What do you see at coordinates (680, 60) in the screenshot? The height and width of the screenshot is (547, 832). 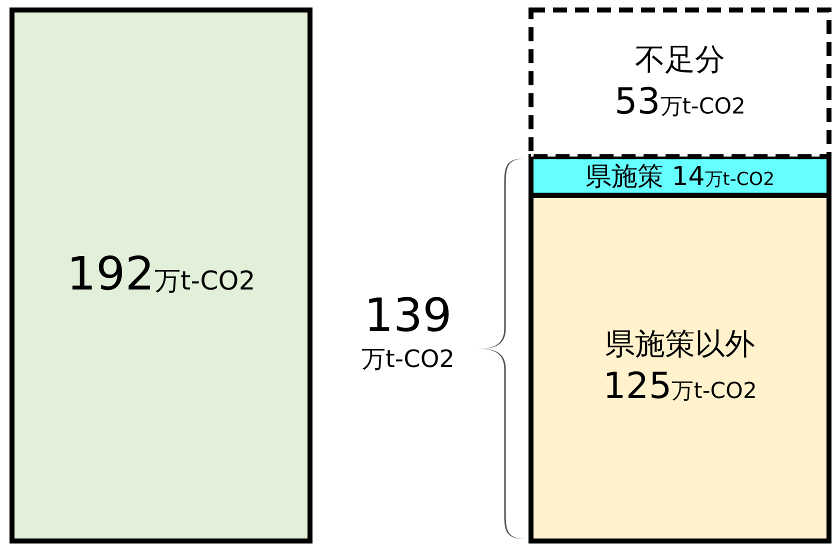 I see `series-label: 不足分` at bounding box center [680, 60].